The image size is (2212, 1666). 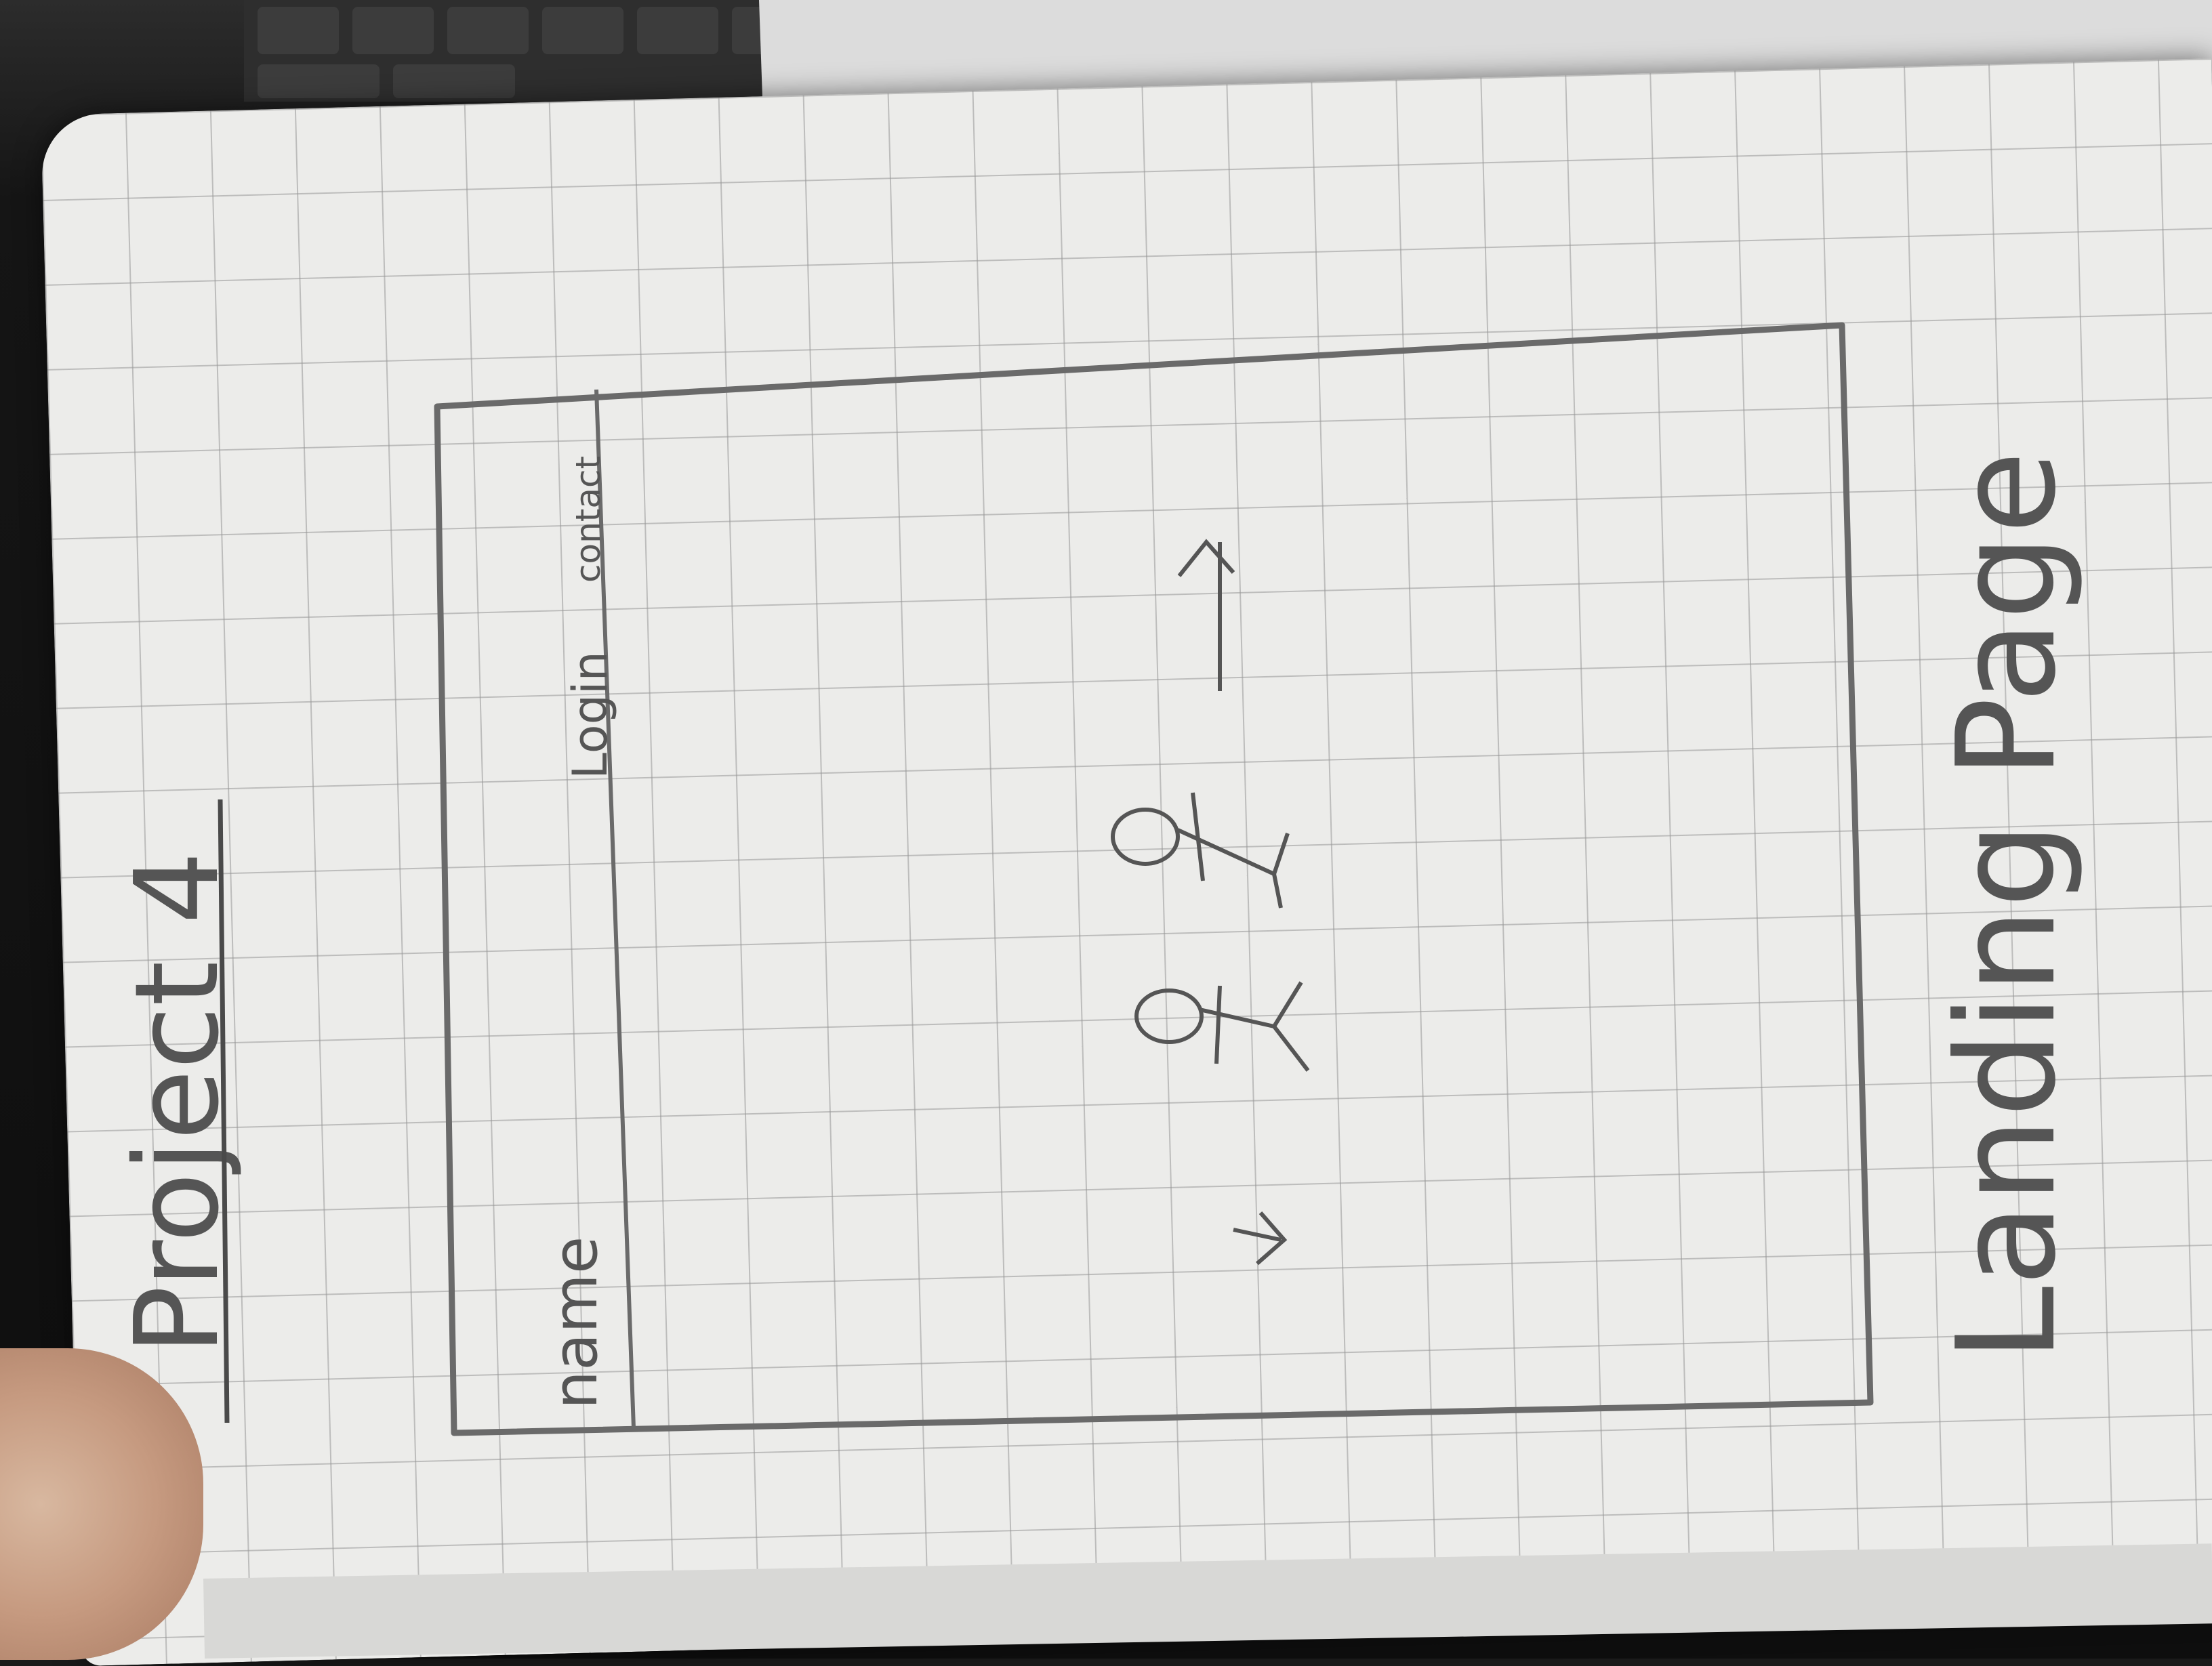 What do you see at coordinates (224, 1111) in the screenshot?
I see `heading-underline` at bounding box center [224, 1111].